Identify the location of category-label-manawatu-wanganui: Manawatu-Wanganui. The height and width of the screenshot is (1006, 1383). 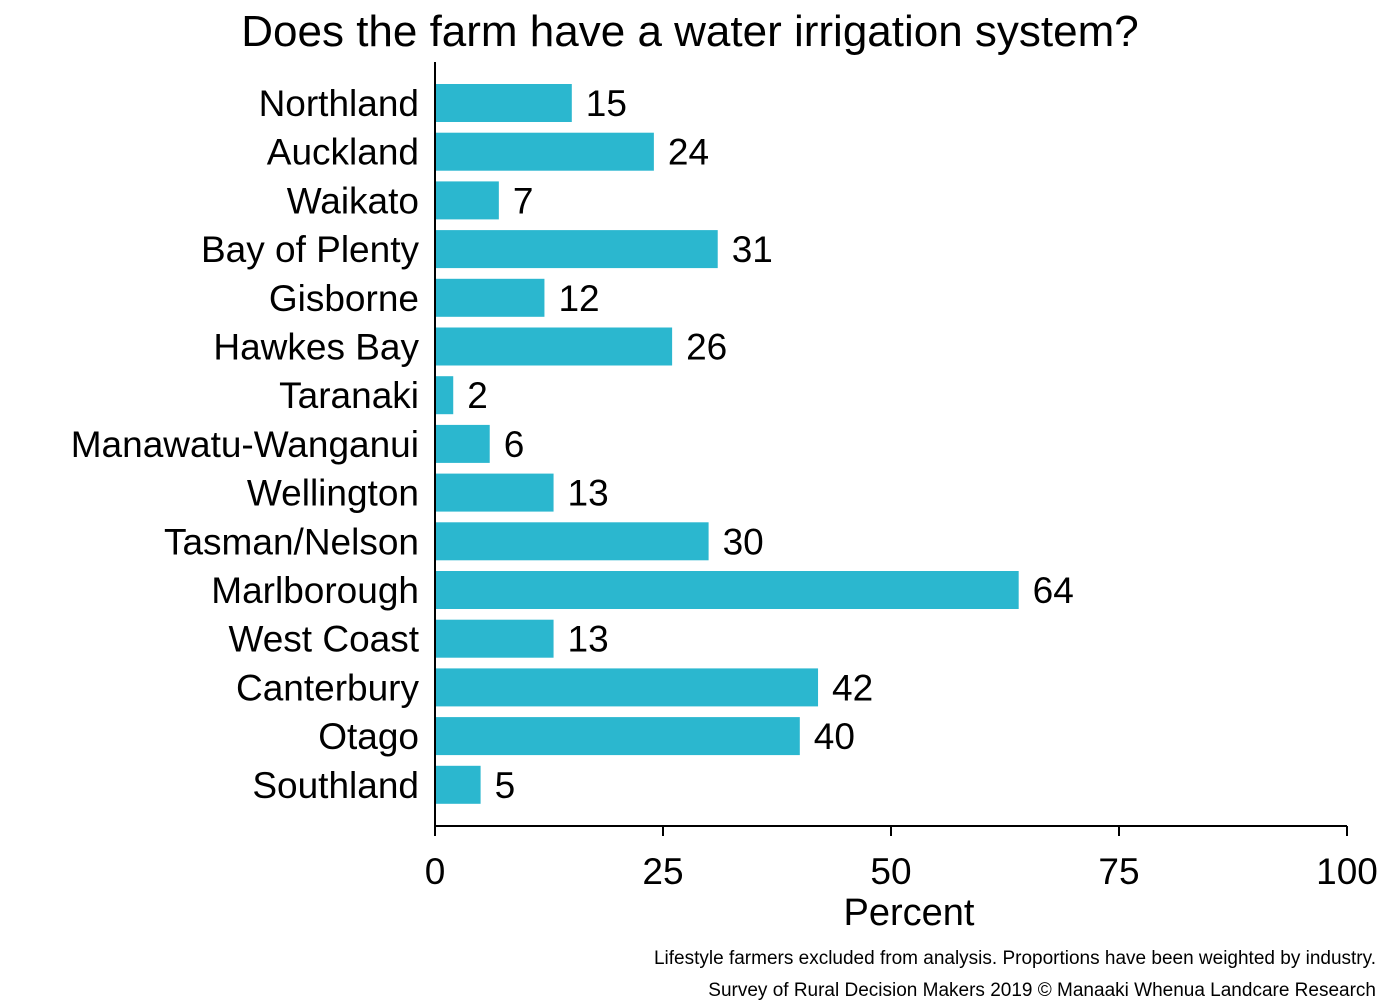
(245, 444).